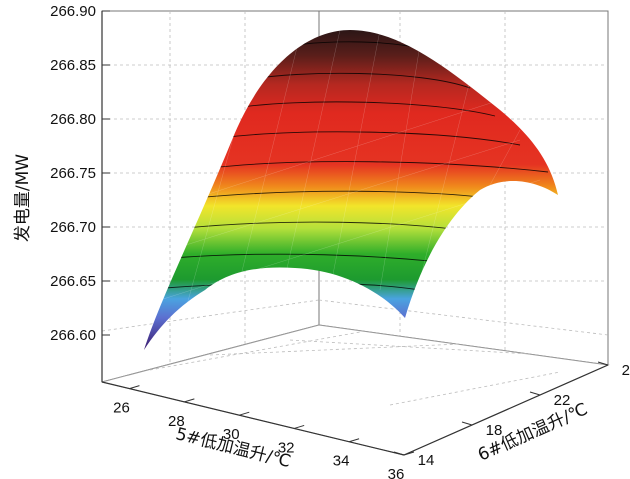  Describe the element at coordinates (286, 447) in the screenshot. I see `x-tick-label: 32` at that location.